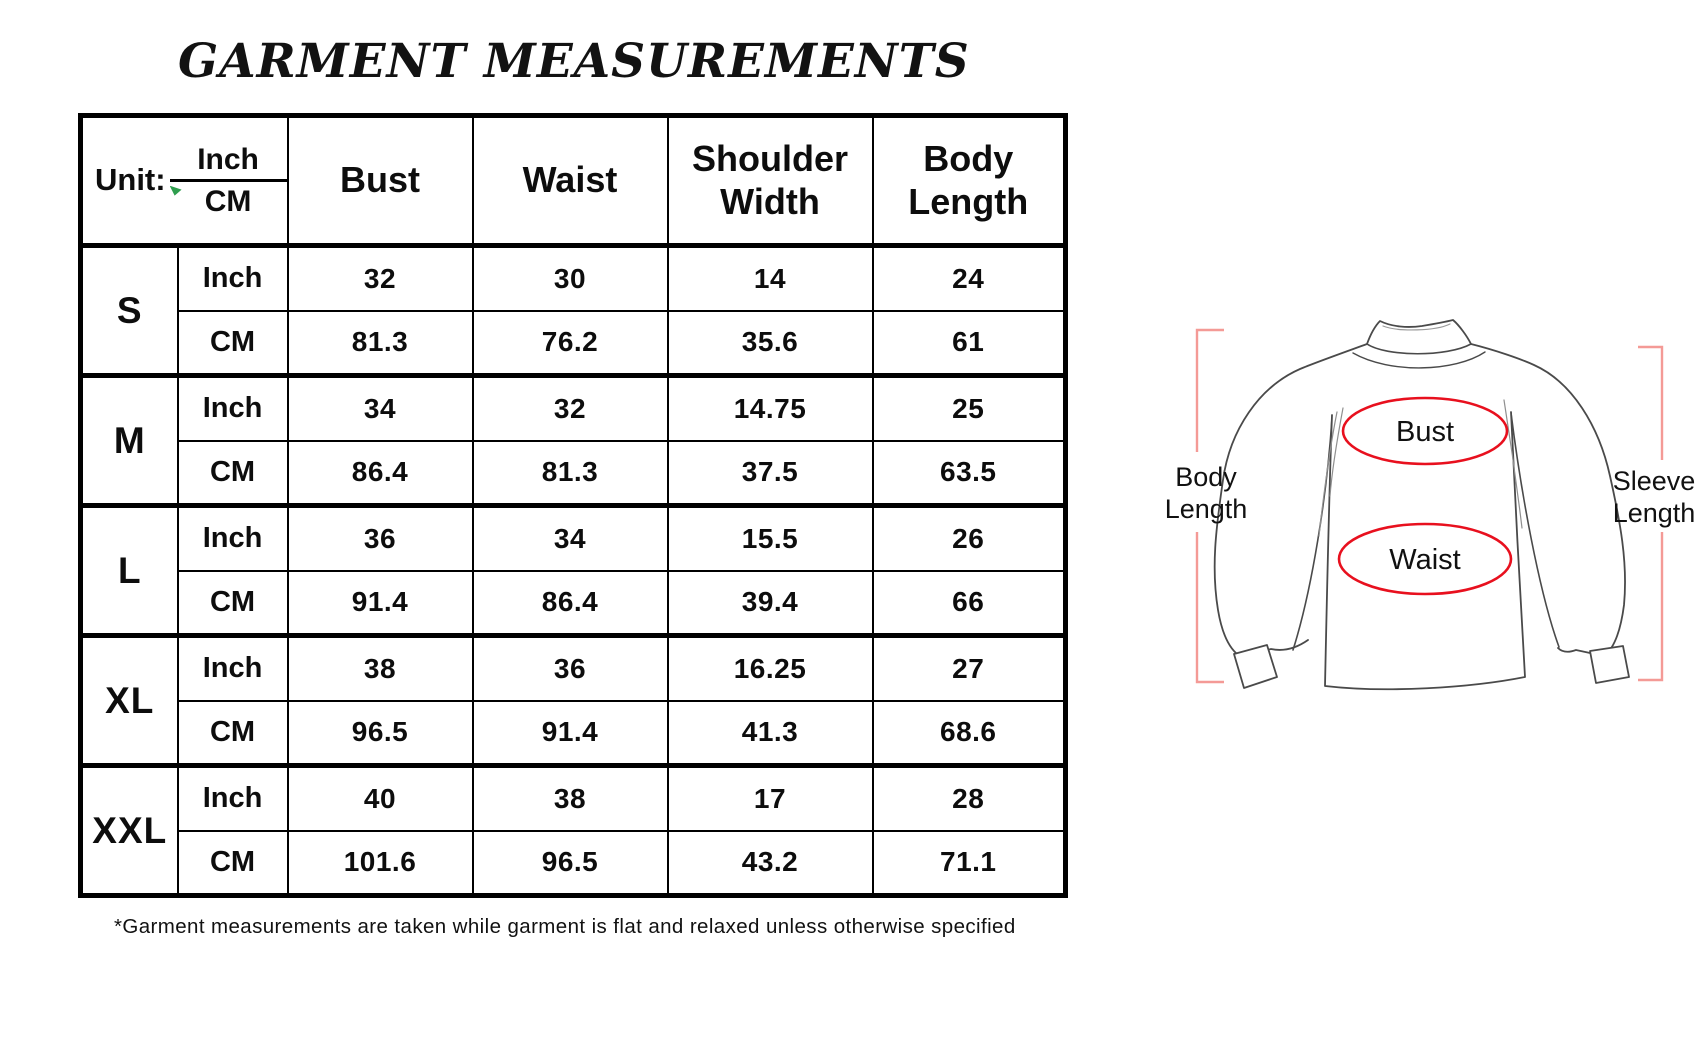  What do you see at coordinates (130, 180) in the screenshot?
I see `unit-label: Unit:` at bounding box center [130, 180].